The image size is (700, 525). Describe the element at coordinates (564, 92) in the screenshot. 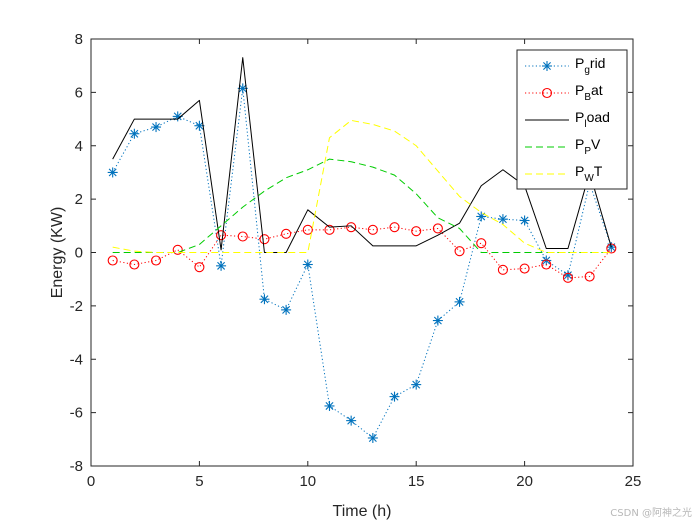

I see `legend-item-pbat: PBat` at that location.